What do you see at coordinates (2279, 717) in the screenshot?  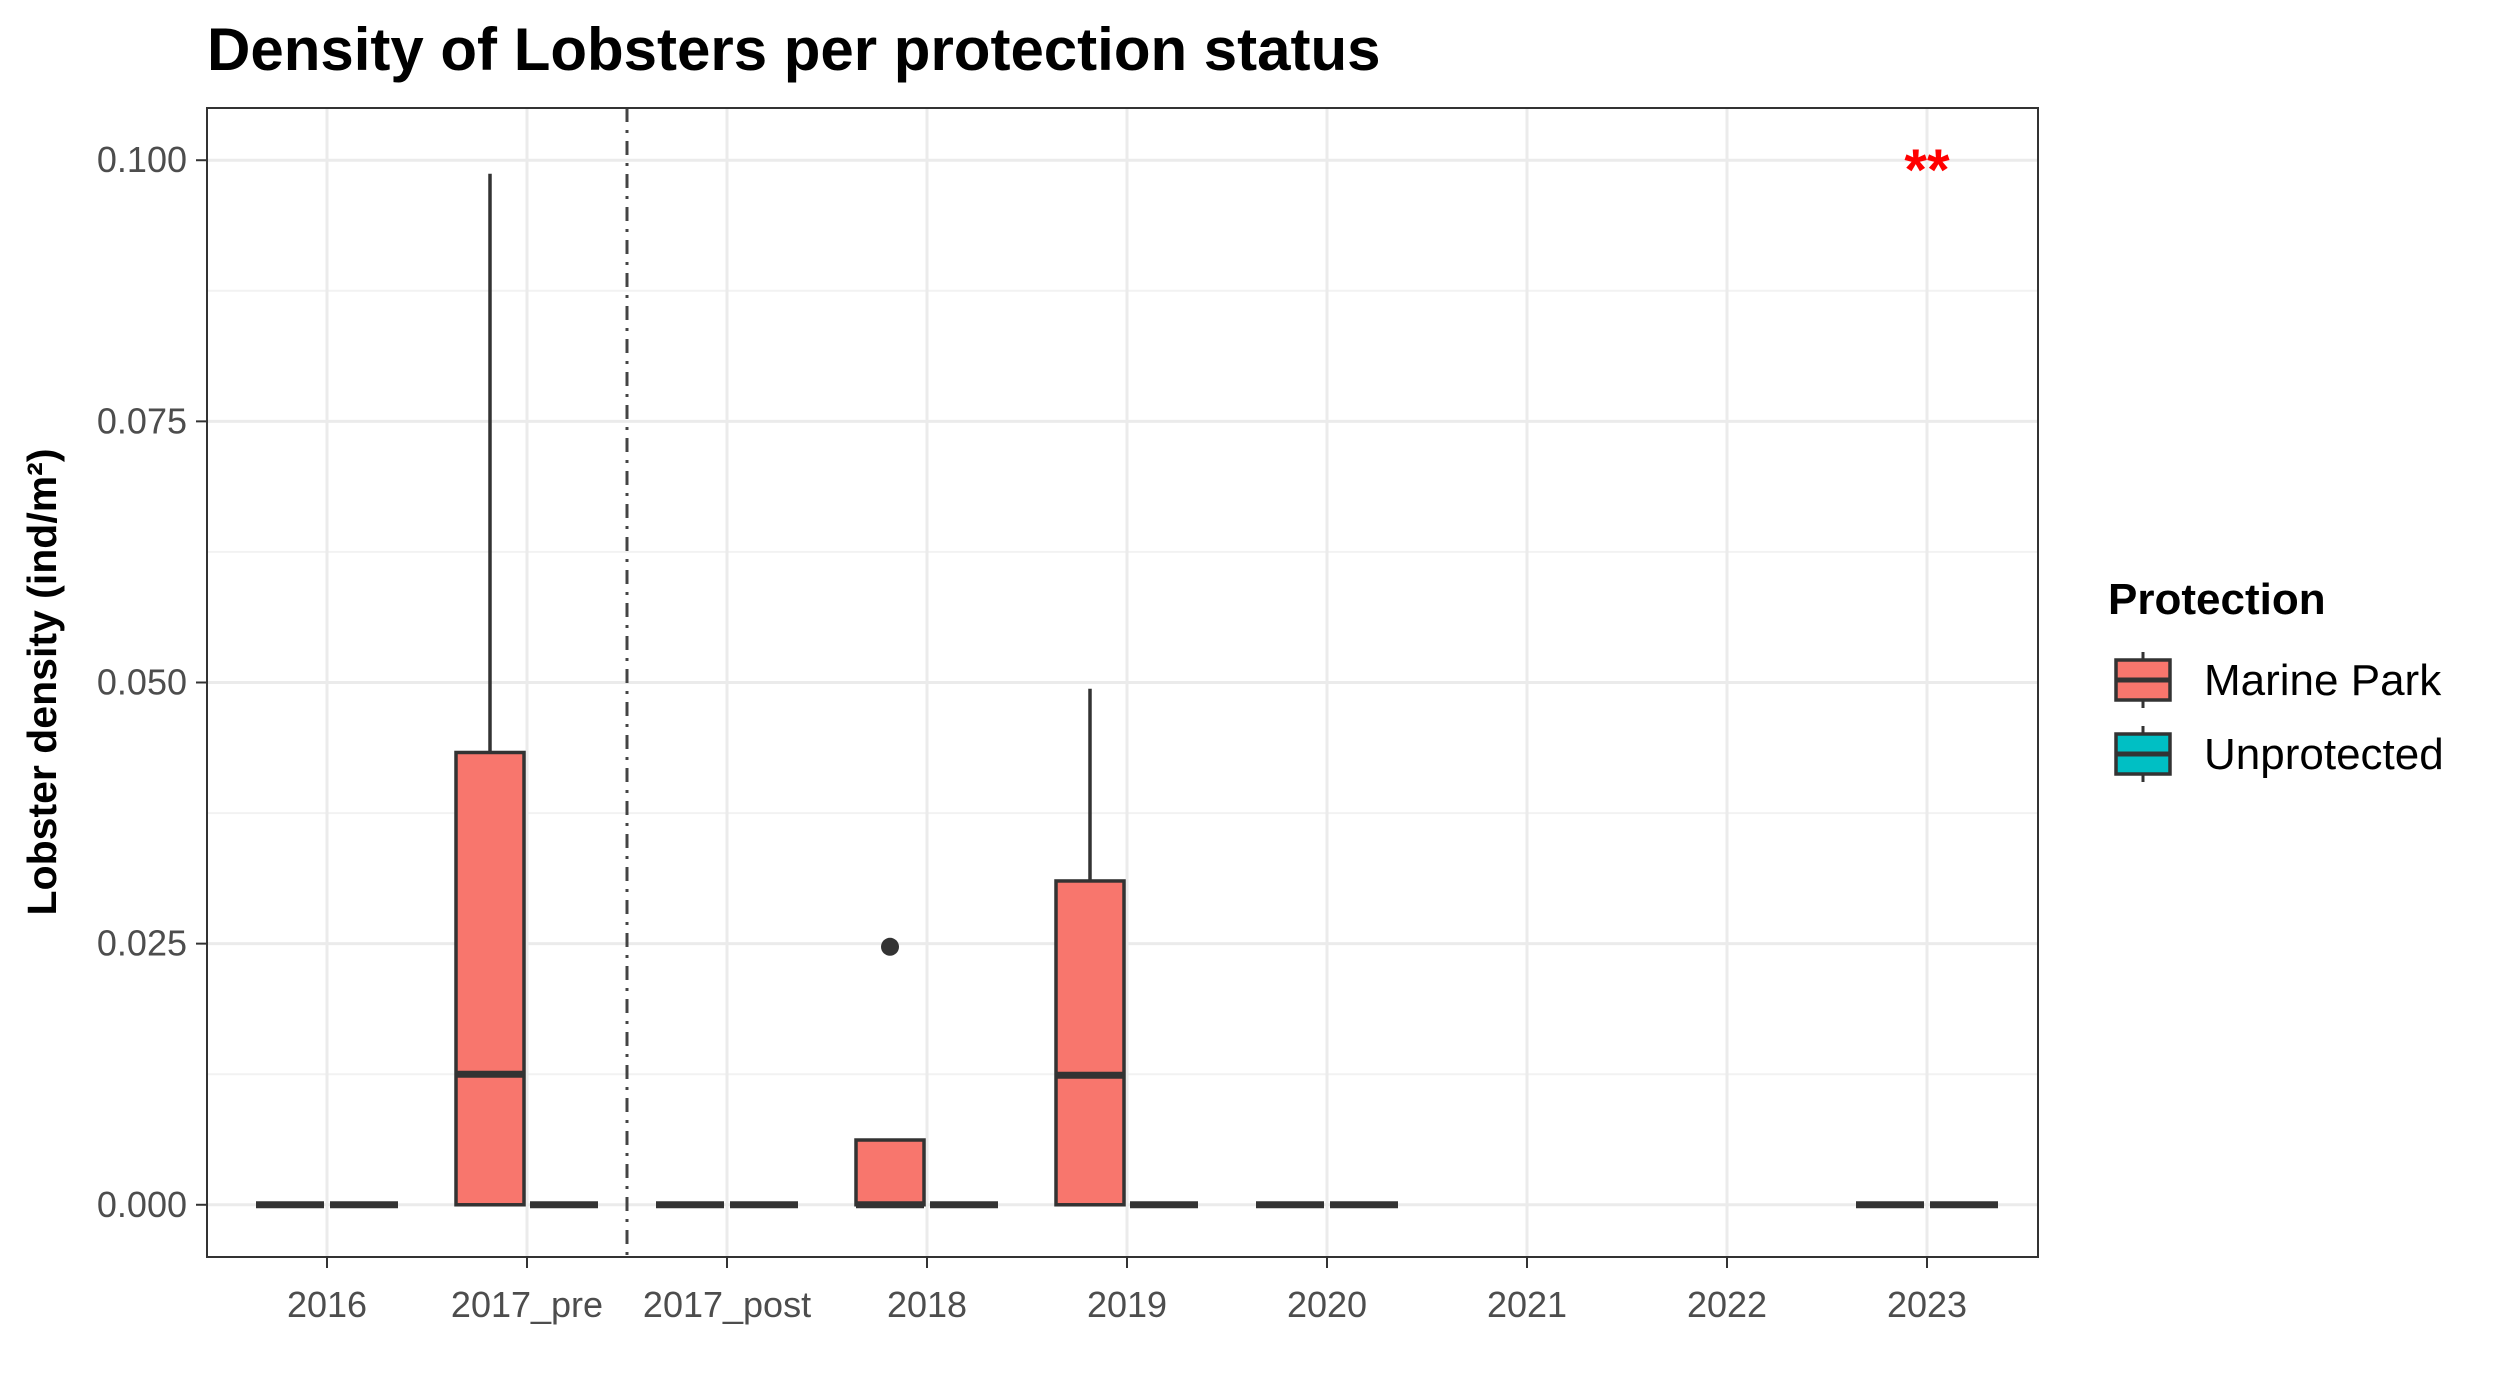 I see `legend-items: Marine Park Unprotected` at bounding box center [2279, 717].